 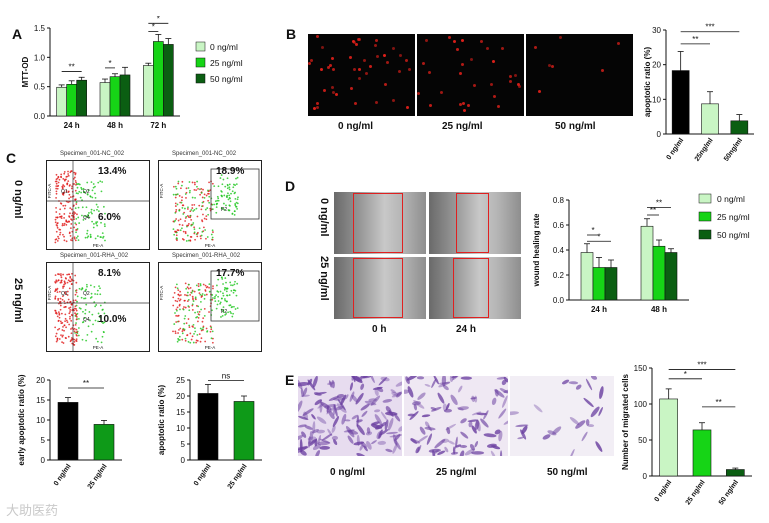 I want to click on y-tick-label: 20, so click(x=180, y=396).